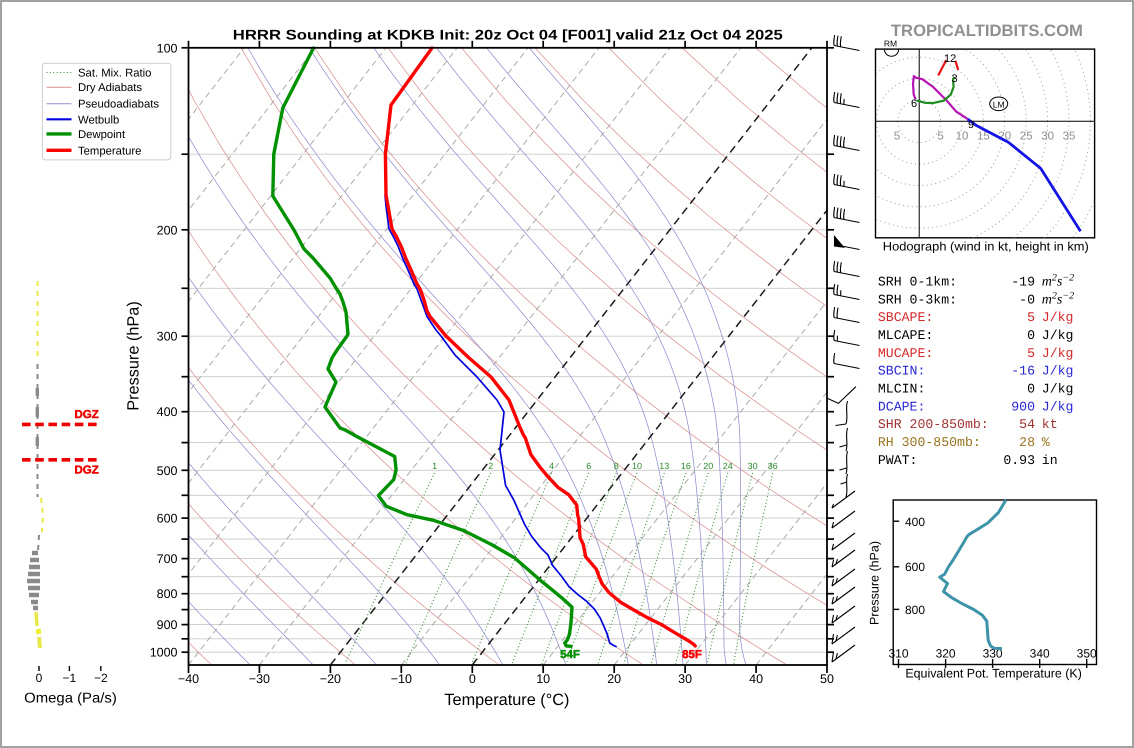 The image size is (1134, 748). Describe the element at coordinates (1069, 137) in the screenshot. I see `svg-text: 35` at that location.